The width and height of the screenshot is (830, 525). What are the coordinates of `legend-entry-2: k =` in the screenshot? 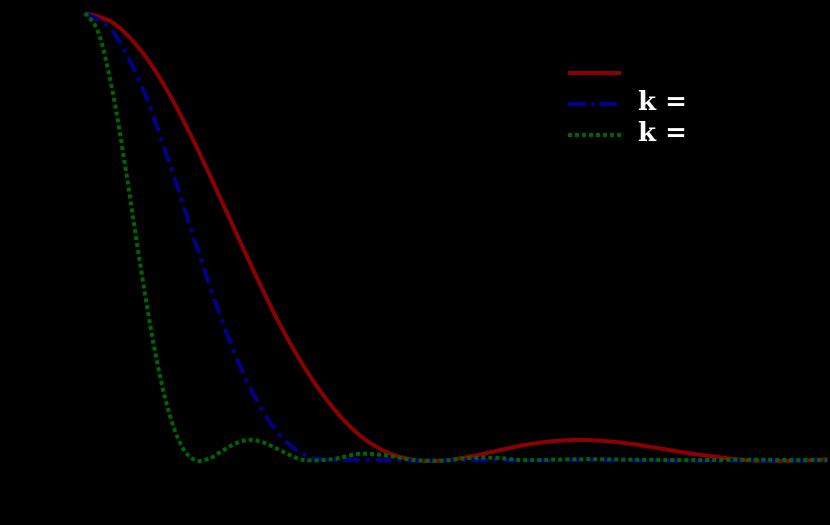 It's located at (640, 103).